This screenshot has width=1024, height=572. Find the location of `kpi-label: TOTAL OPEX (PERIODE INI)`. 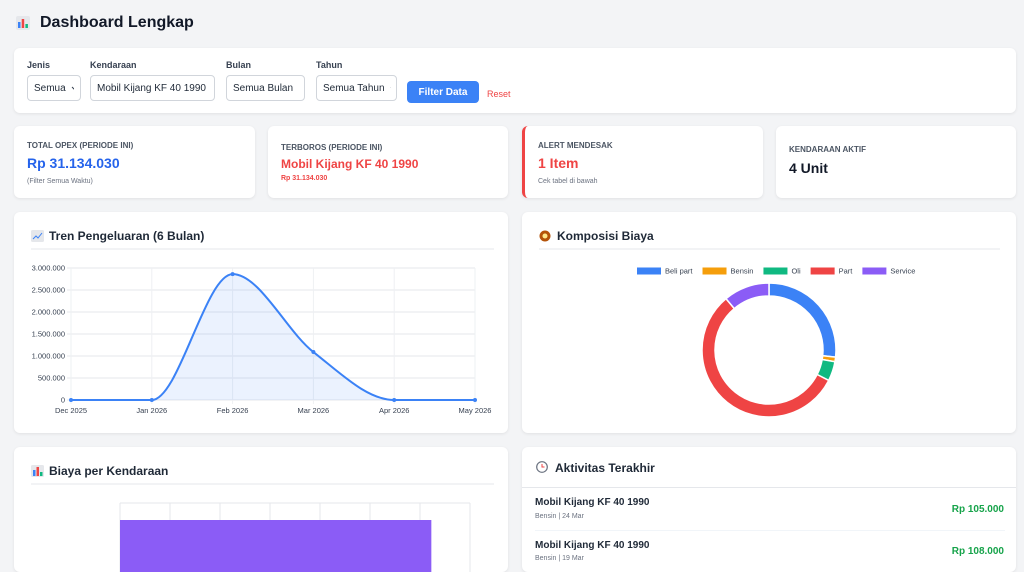

kpi-label: TOTAL OPEX (PERIODE INI) is located at coordinates (80, 145).